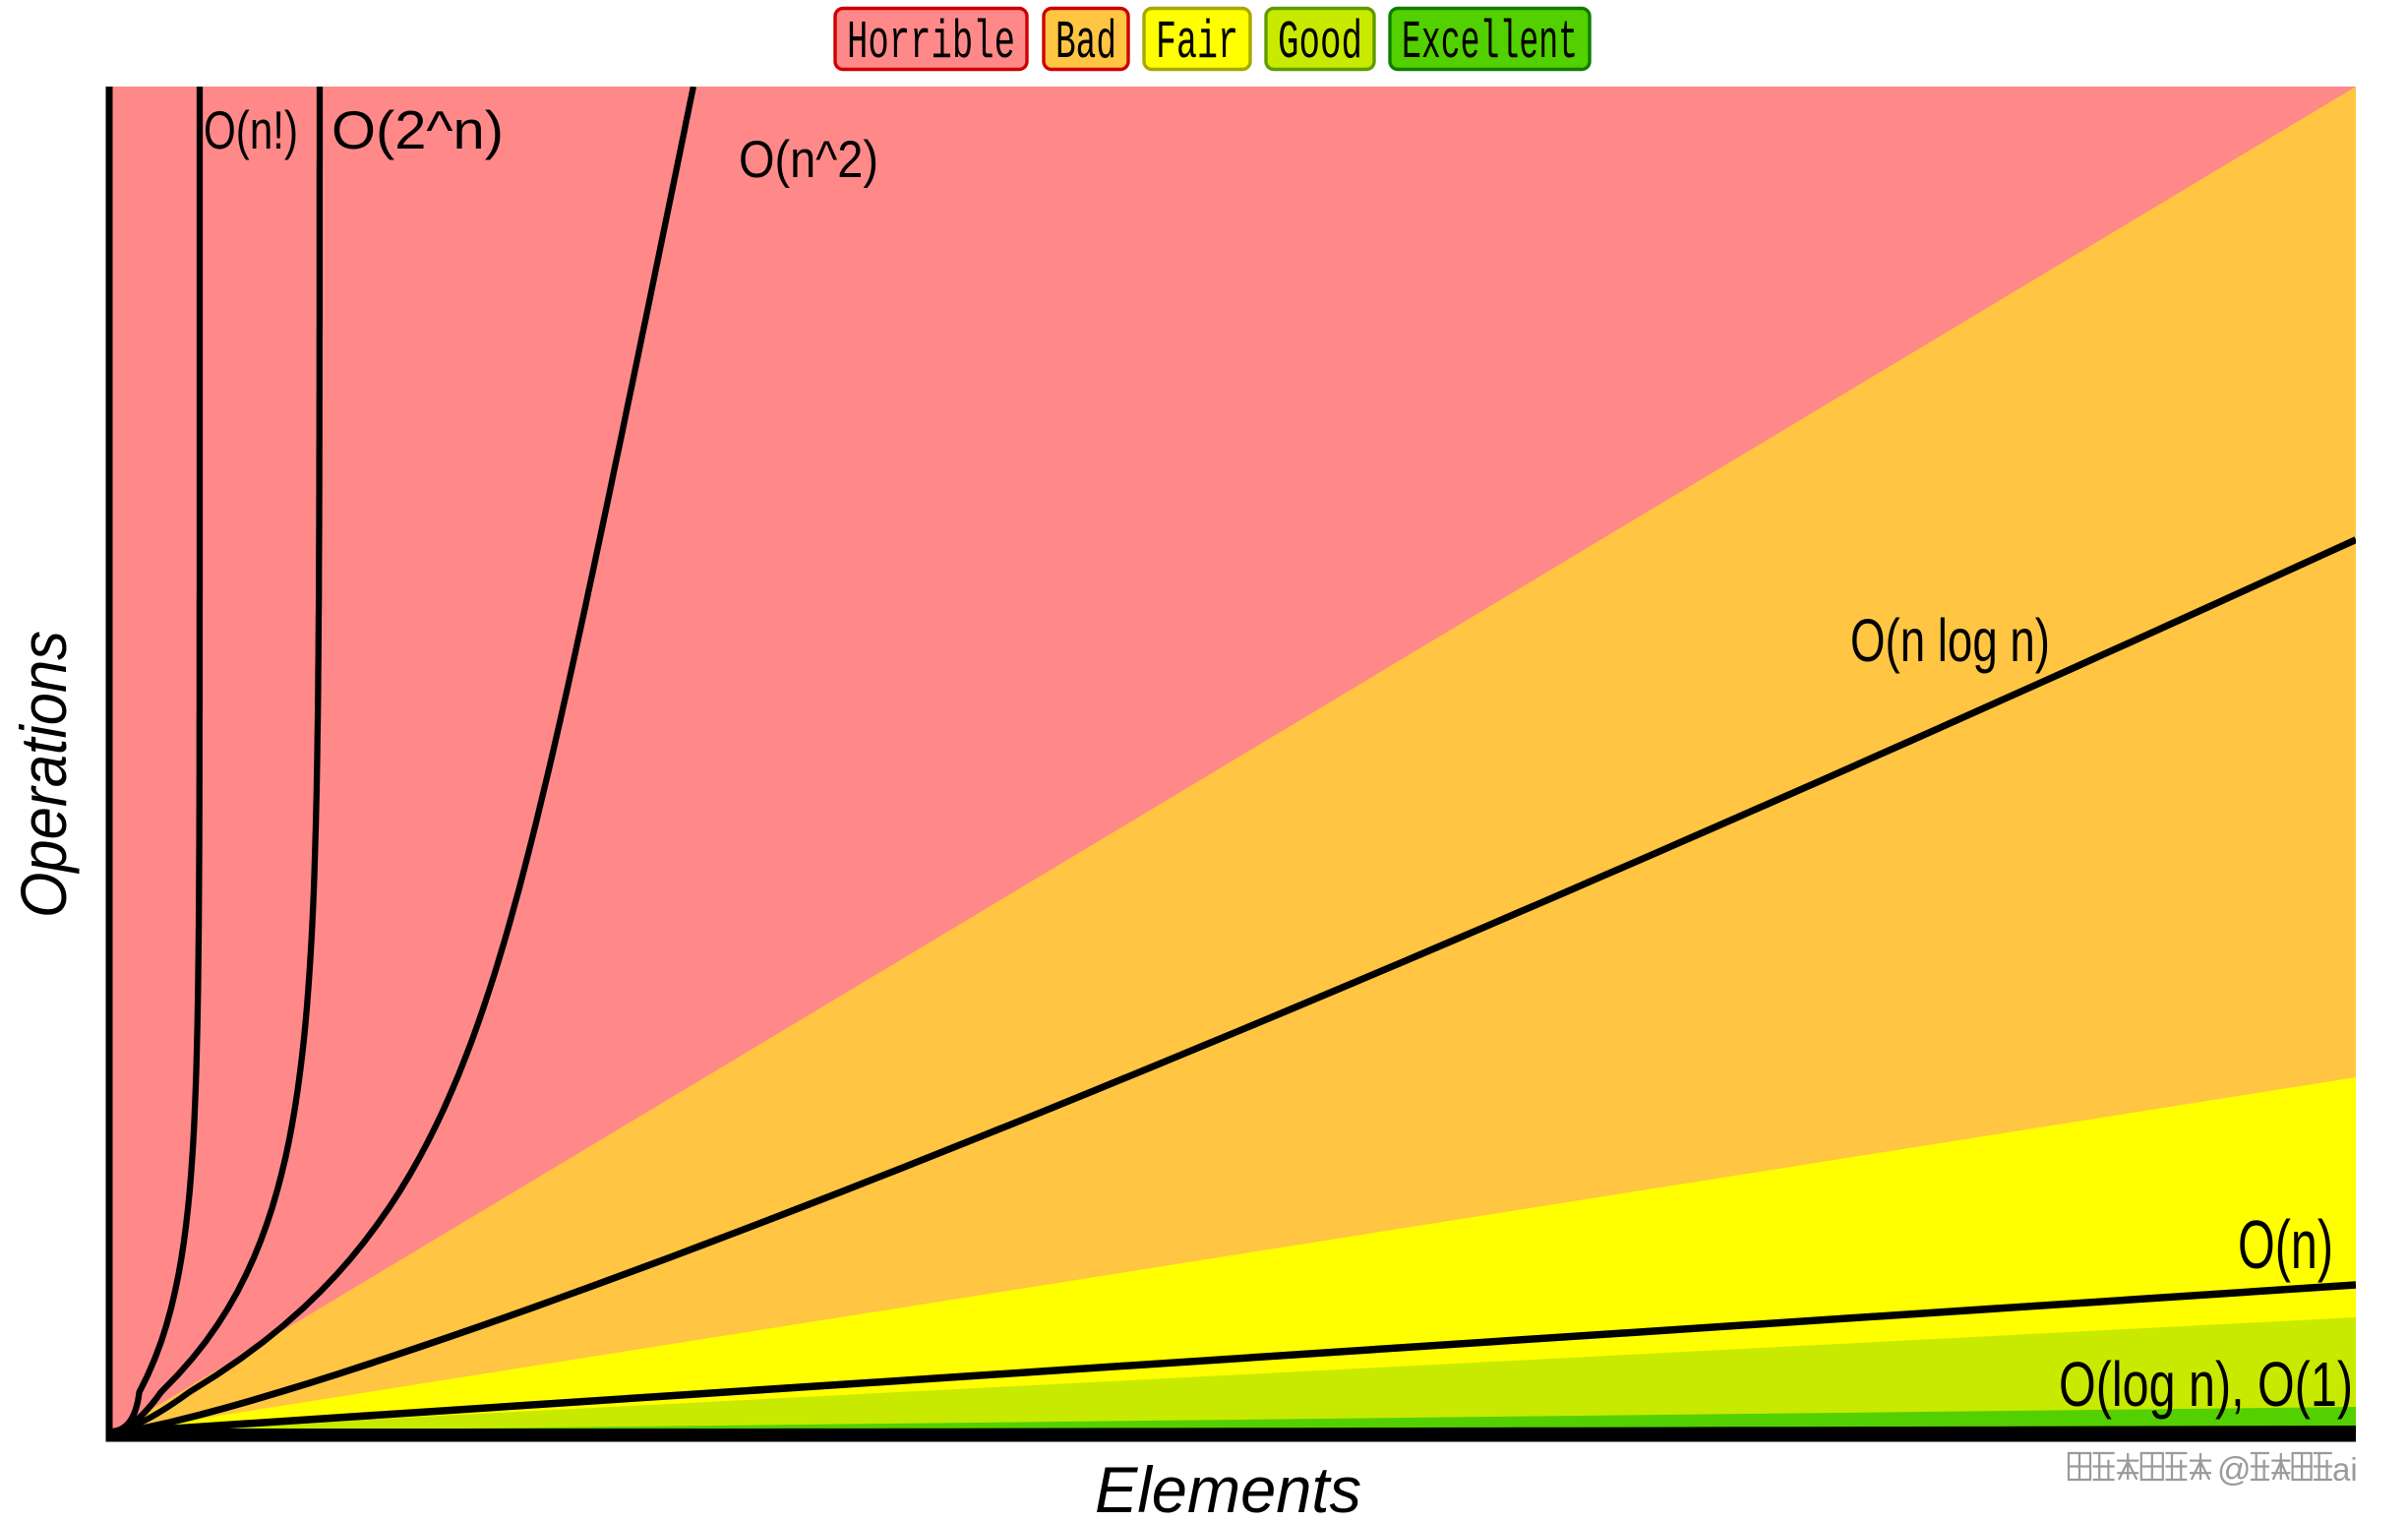 The width and height of the screenshot is (2408, 1521). What do you see at coordinates (1228, 1487) in the screenshot?
I see `svg-text: Elements` at bounding box center [1228, 1487].